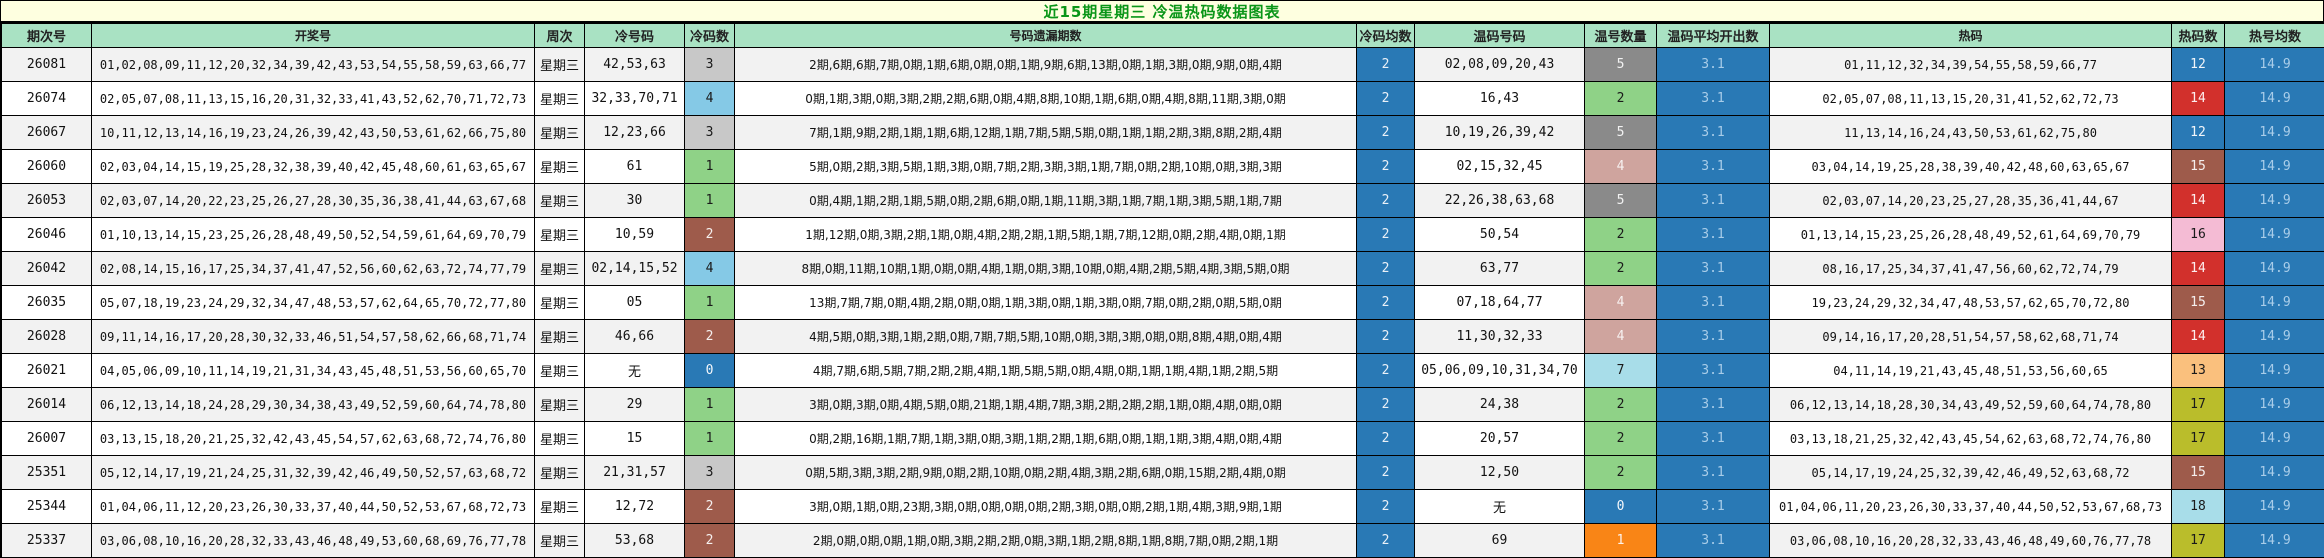  Describe the element at coordinates (634, 438) in the screenshot. I see `cell-cold-numbers: 15` at that location.